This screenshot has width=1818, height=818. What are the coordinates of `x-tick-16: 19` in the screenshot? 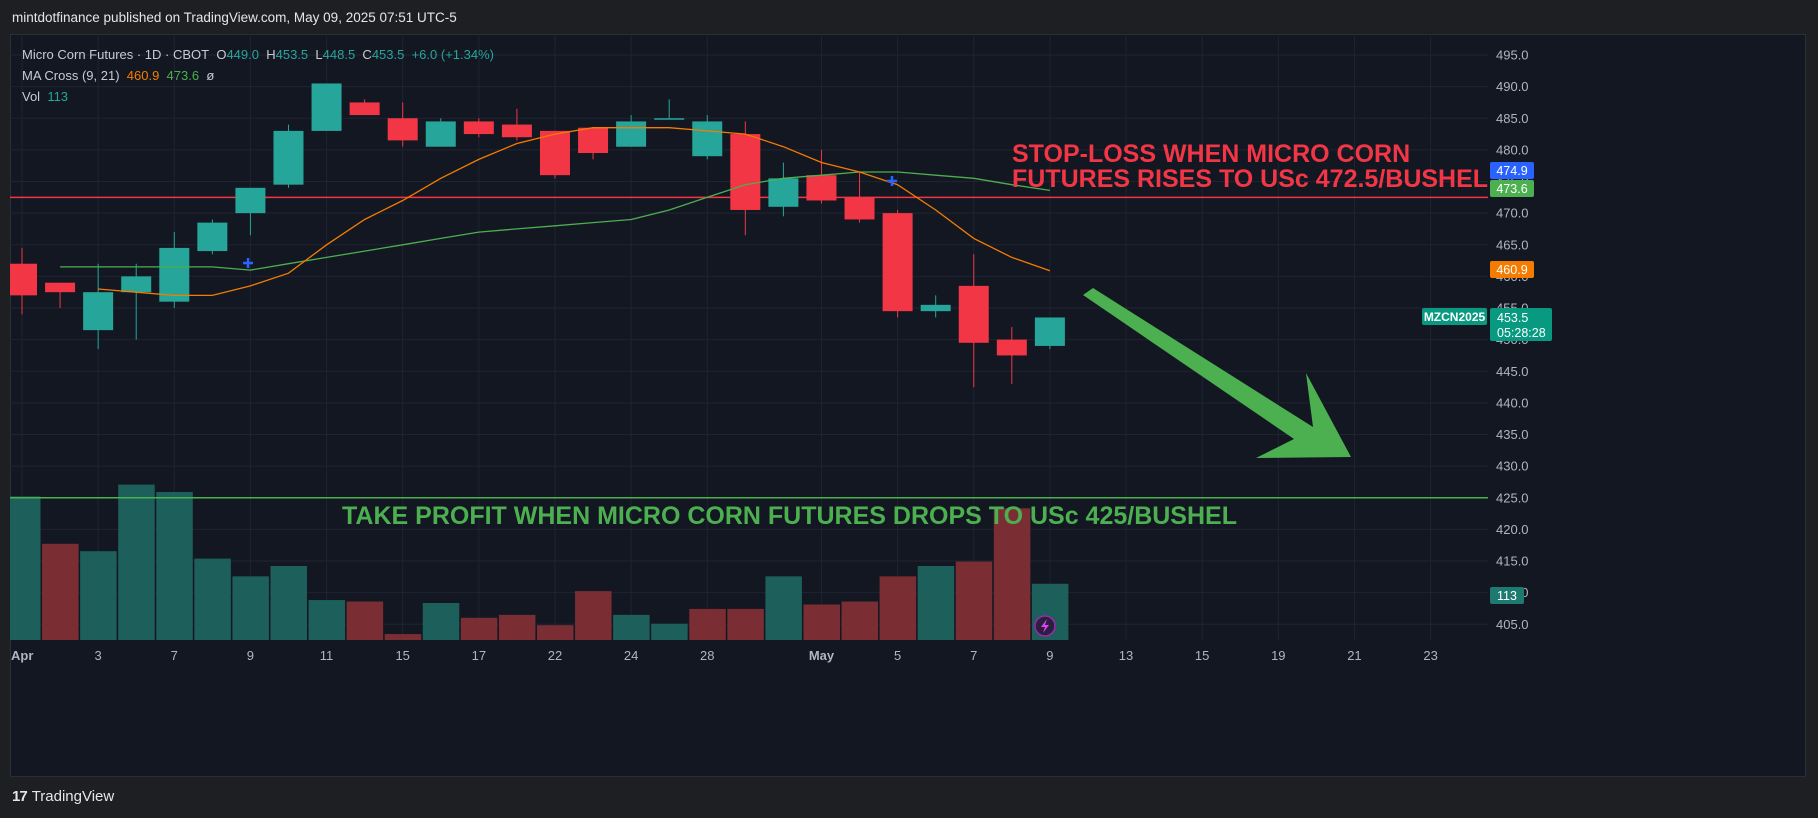 It's located at (1278, 655).